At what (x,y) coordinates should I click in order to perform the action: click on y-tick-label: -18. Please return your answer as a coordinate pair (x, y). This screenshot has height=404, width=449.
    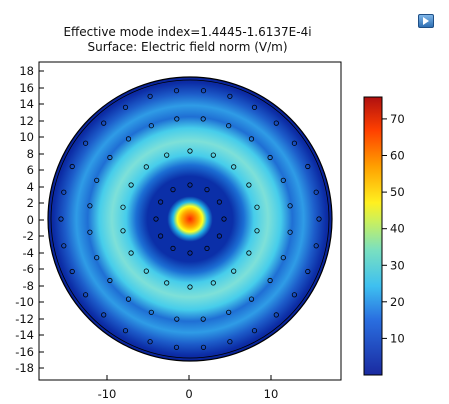
    Looking at the image, I should click on (24, 368).